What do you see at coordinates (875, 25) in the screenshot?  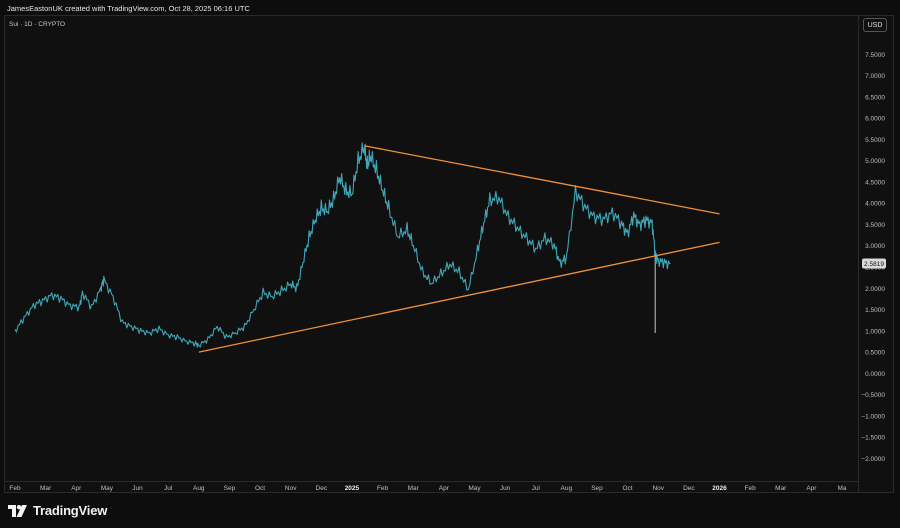 I see `currency-button: USD` at bounding box center [875, 25].